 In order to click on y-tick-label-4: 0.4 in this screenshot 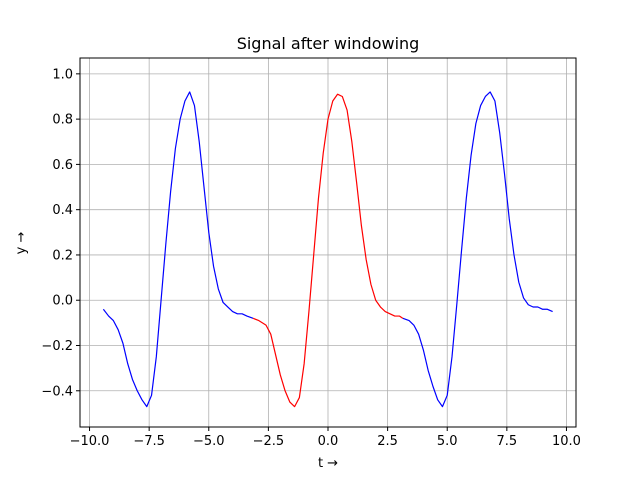, I will do `click(62, 210)`.